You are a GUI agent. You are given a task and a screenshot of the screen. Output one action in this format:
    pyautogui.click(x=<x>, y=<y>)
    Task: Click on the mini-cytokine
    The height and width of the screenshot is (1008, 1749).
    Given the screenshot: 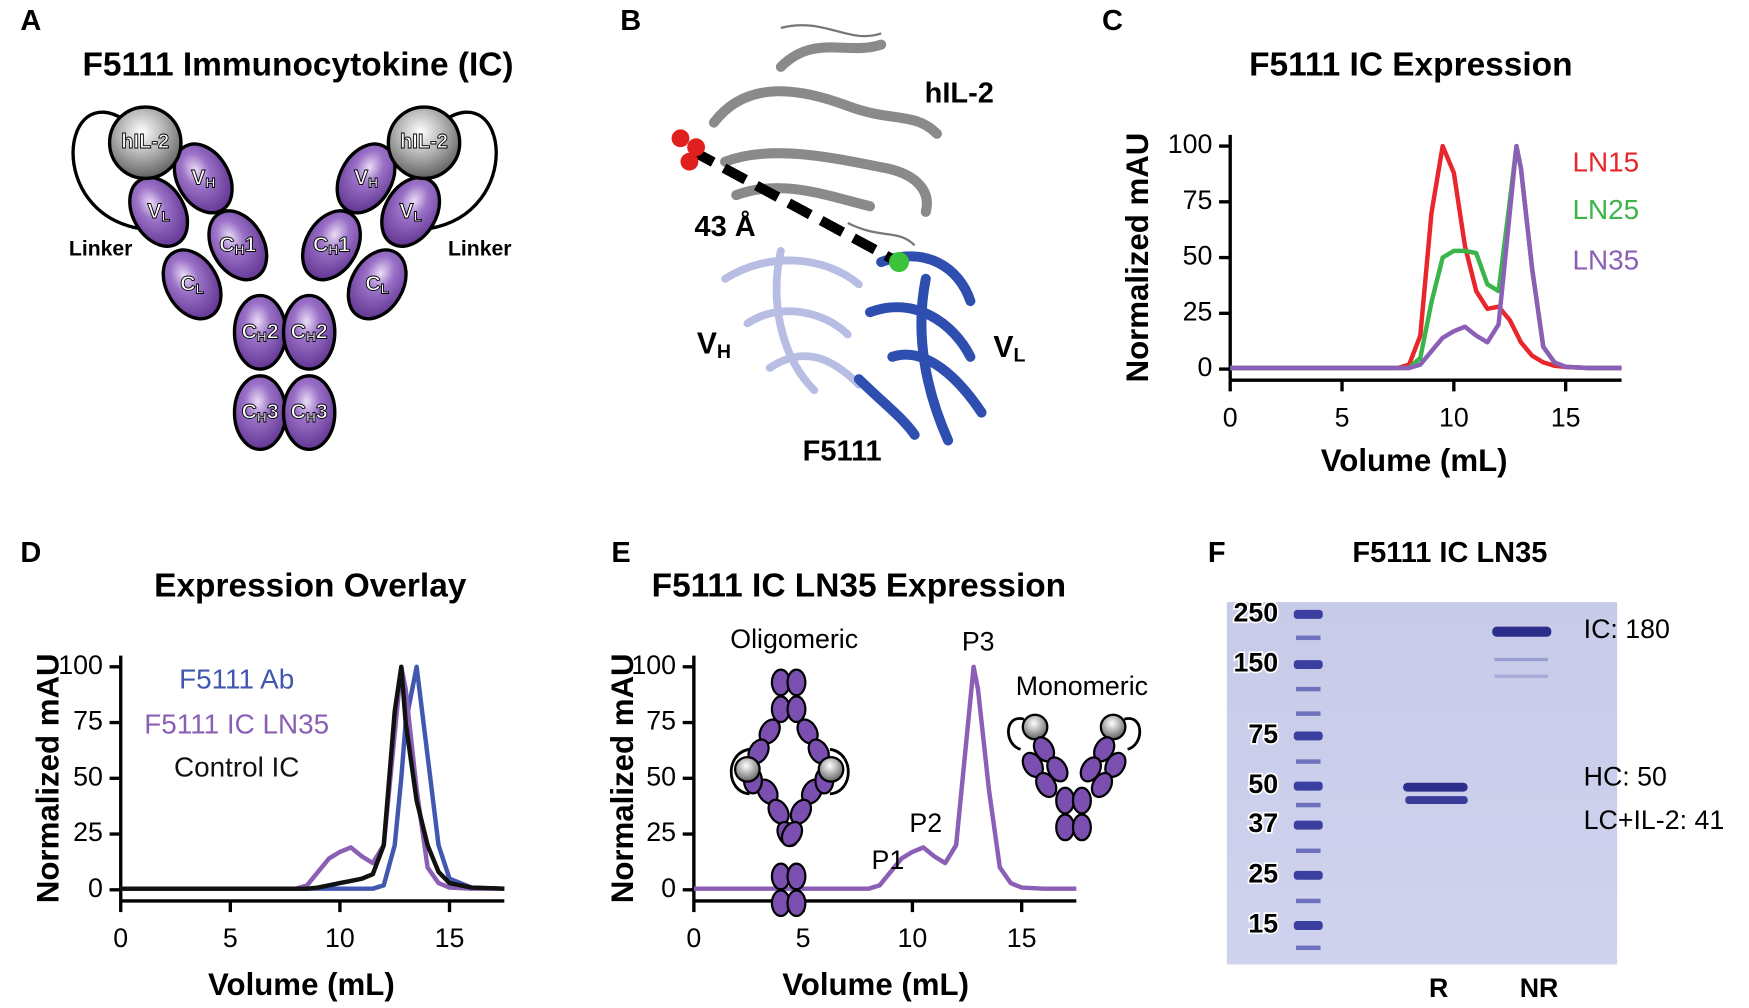 What is the action you would take?
    pyautogui.click(x=1113, y=727)
    